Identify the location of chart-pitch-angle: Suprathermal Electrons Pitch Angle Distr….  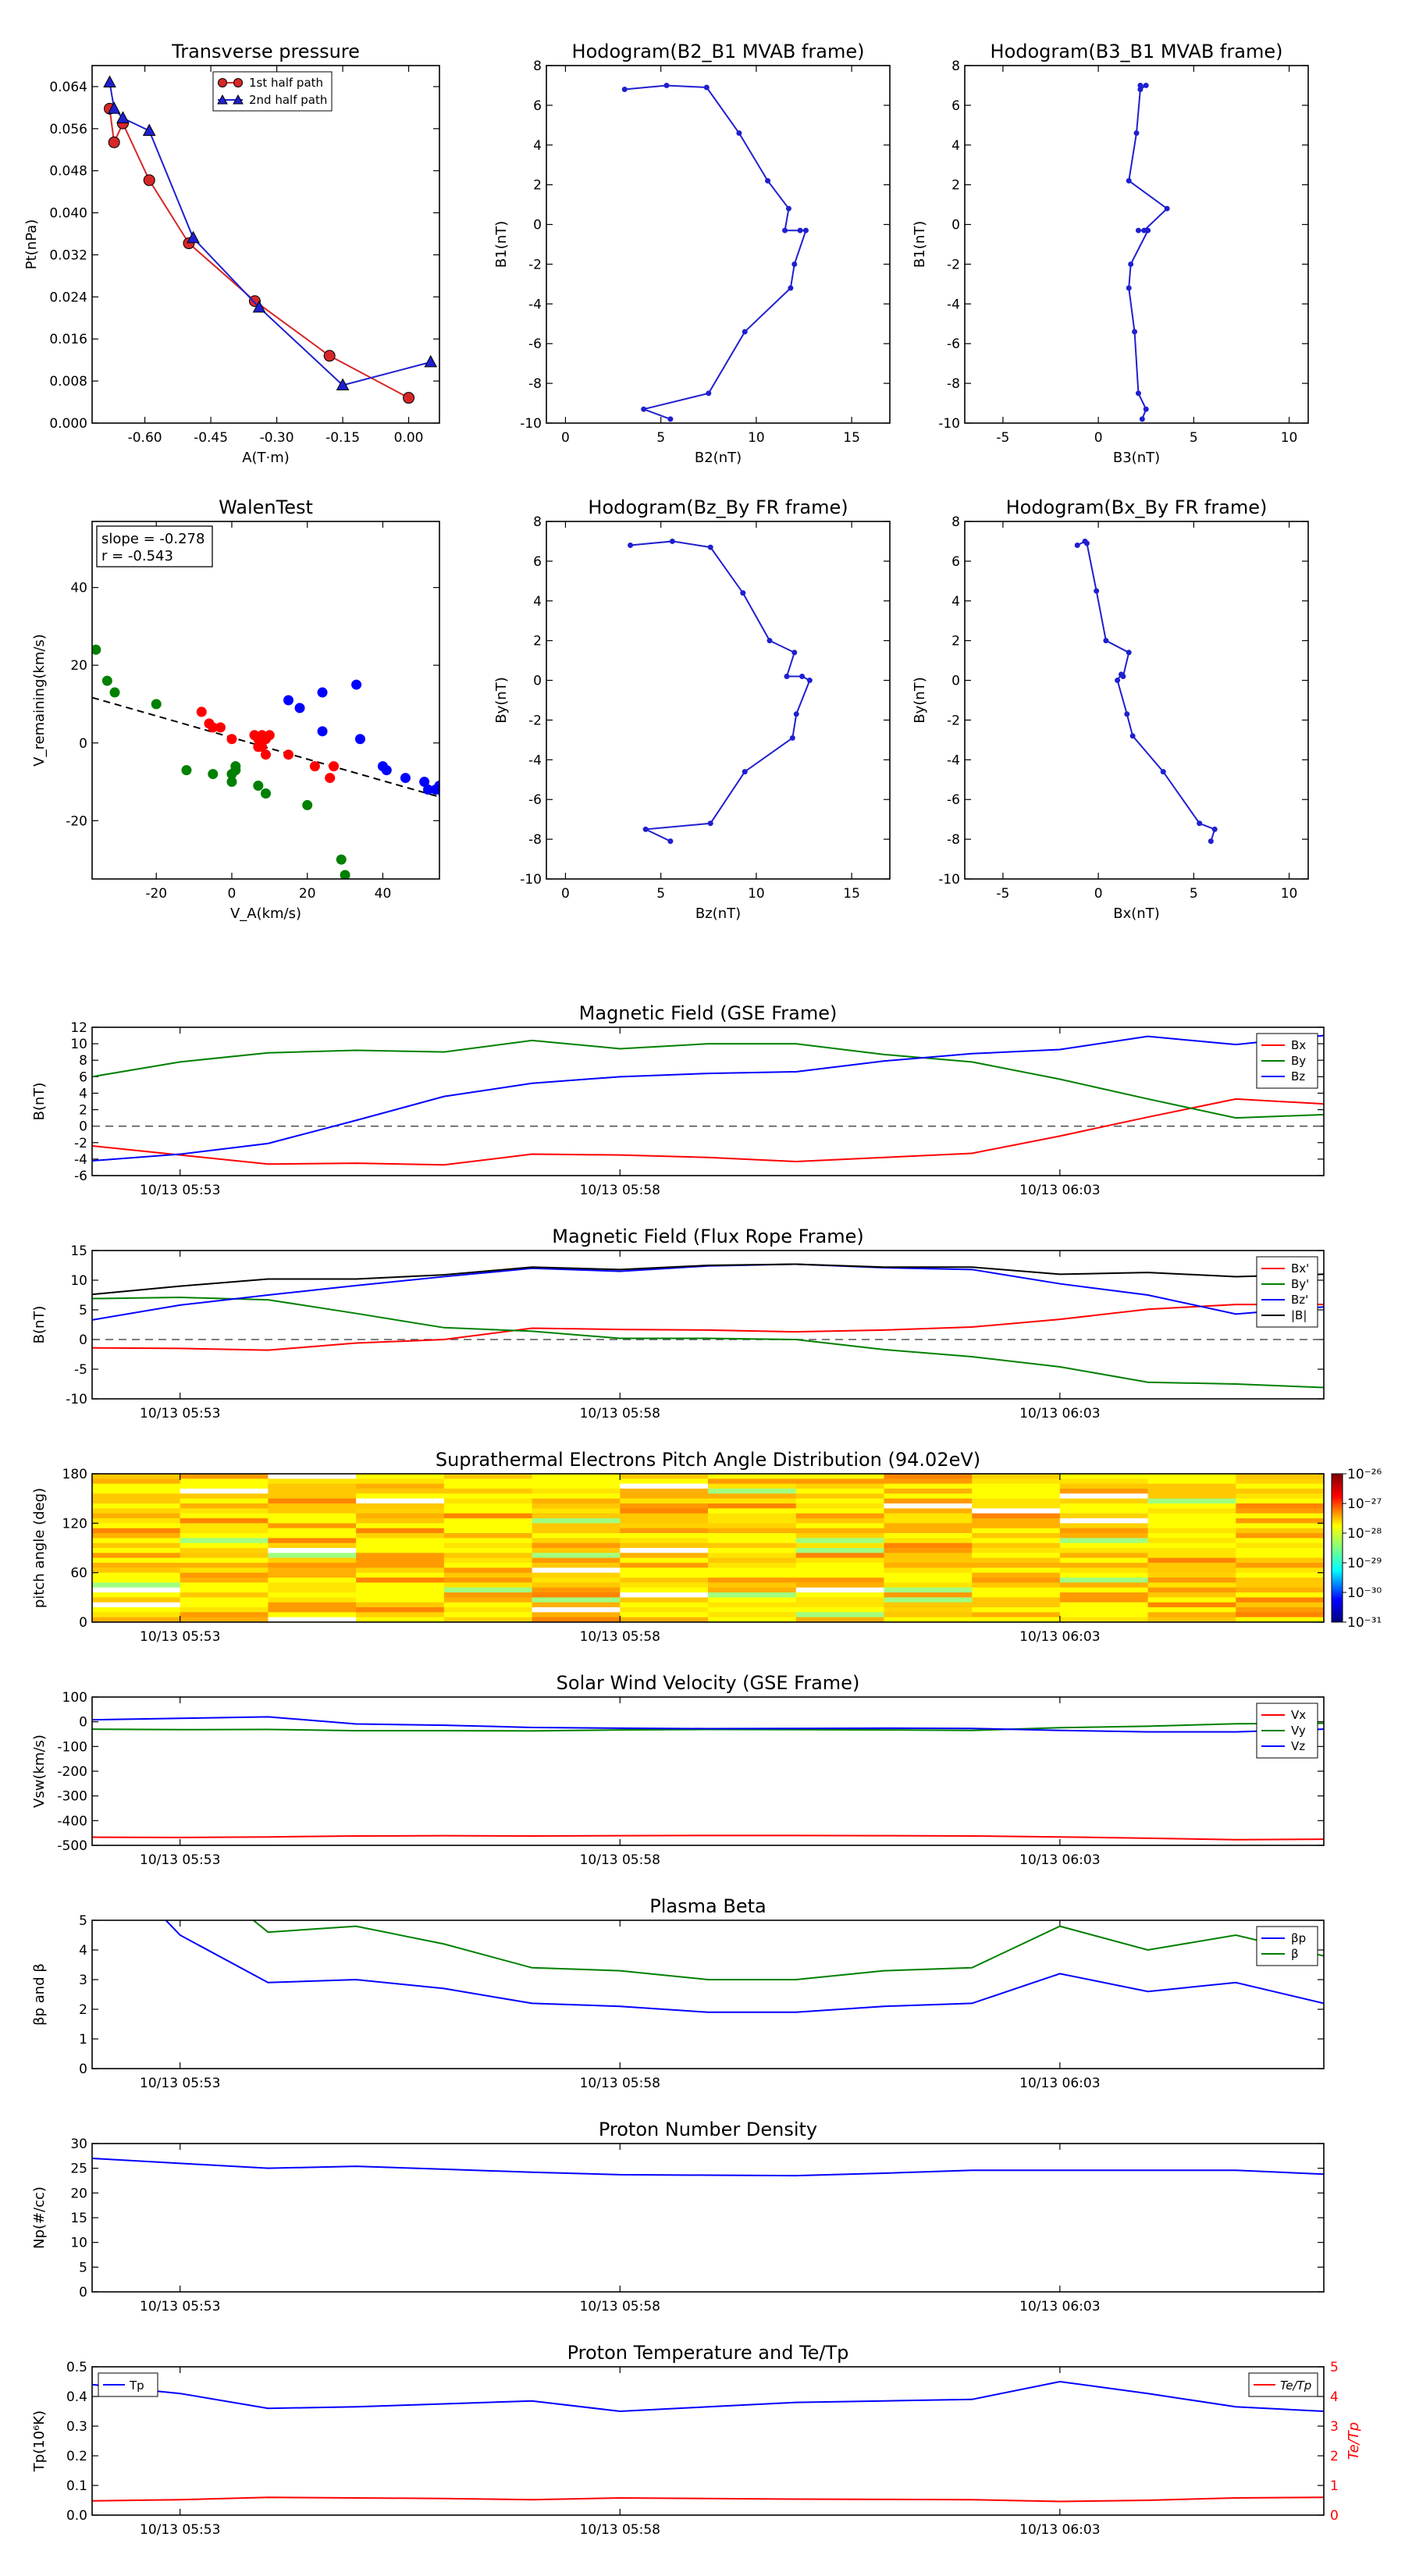
(707, 1547).